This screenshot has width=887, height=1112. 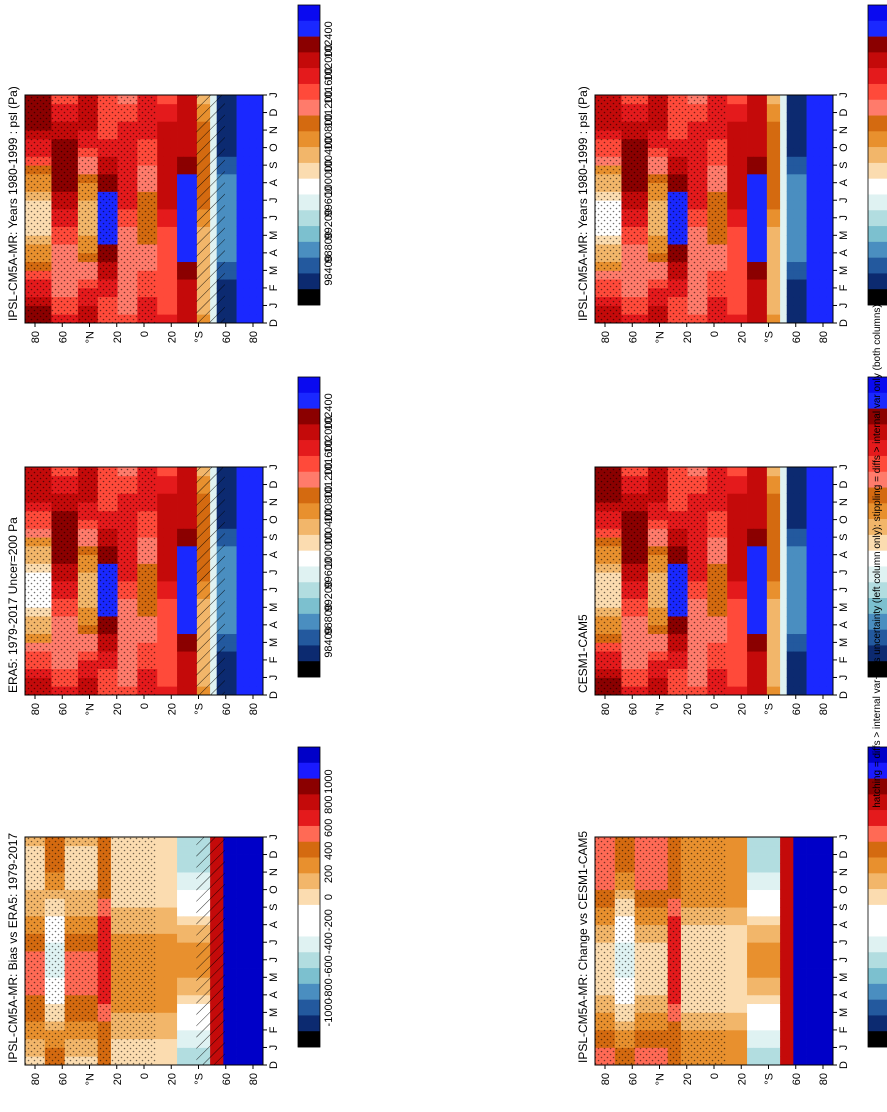 I want to click on month-tick-label: S, so click(x=274, y=164).